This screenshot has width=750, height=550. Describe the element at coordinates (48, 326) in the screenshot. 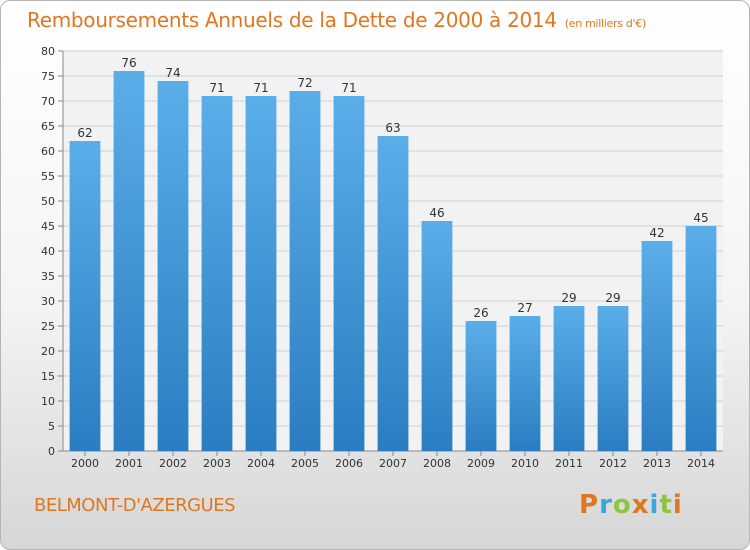

I see `y-tick-label: 25` at that location.